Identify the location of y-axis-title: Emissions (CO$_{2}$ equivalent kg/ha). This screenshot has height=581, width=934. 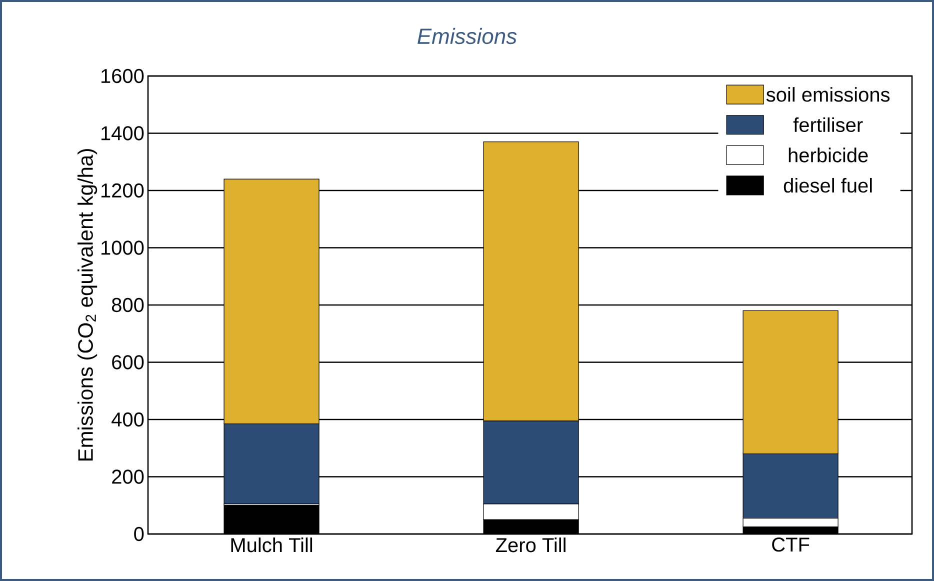
(88, 305).